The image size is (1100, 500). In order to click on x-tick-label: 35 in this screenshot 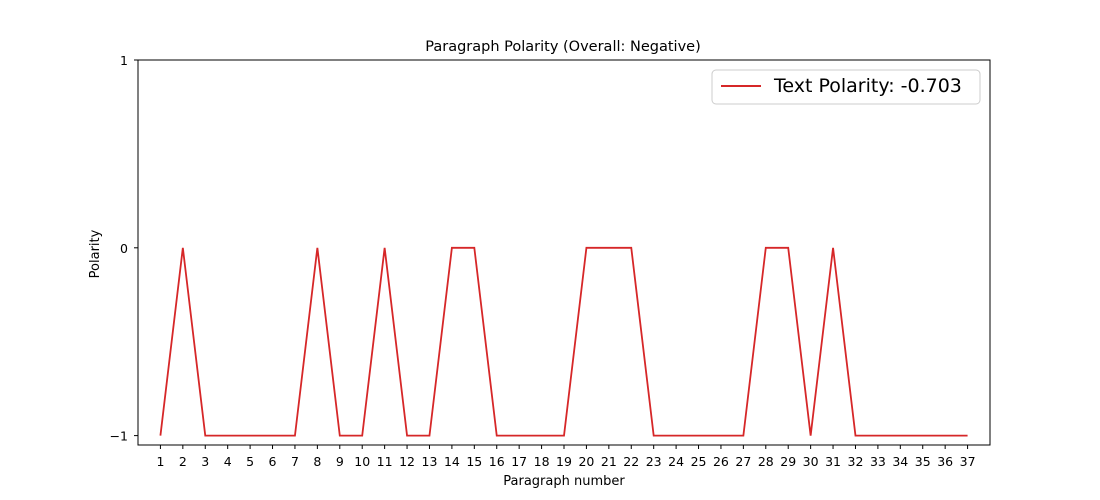, I will do `click(923, 461)`.